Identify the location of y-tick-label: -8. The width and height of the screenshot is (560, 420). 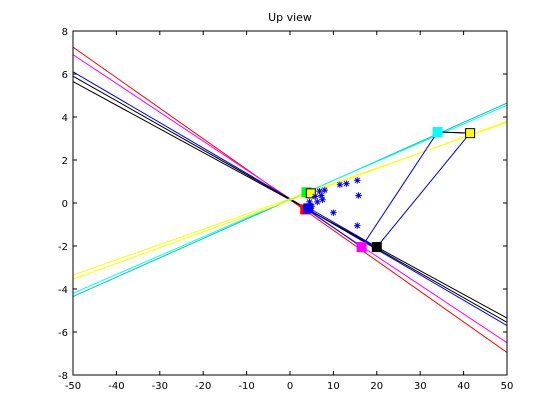
(63, 376).